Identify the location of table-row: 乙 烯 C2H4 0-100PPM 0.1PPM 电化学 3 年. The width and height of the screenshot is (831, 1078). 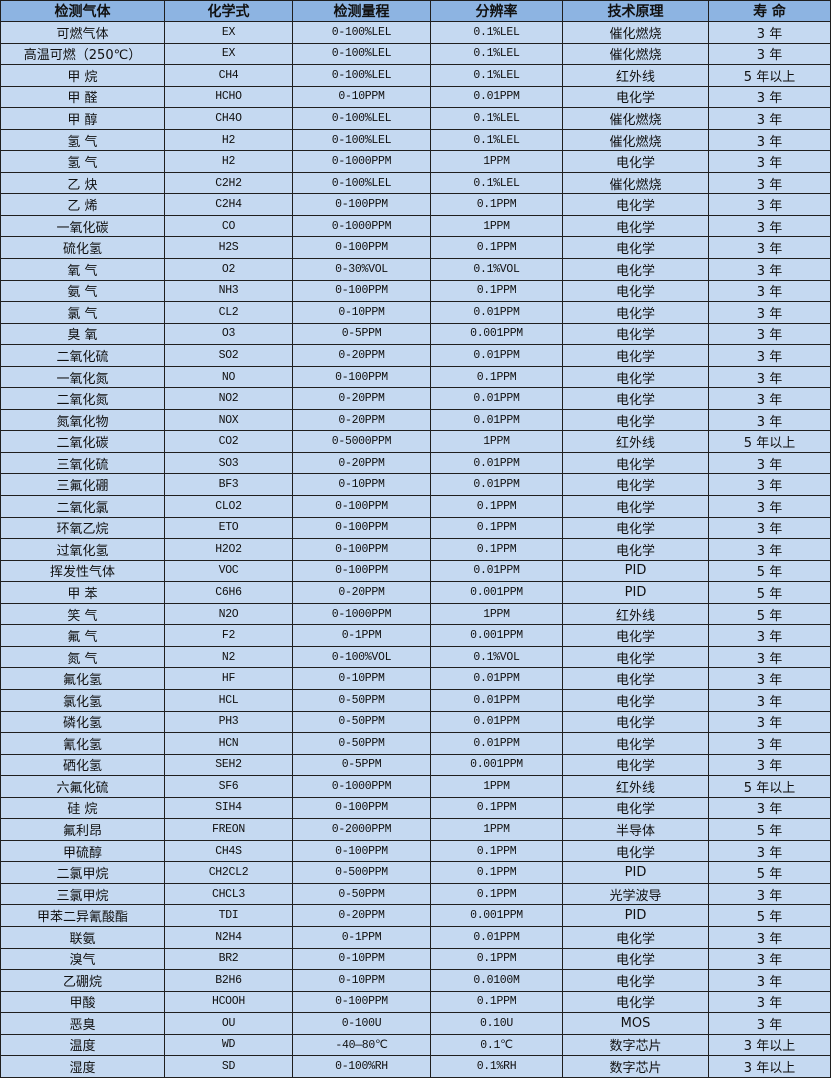
(415, 204).